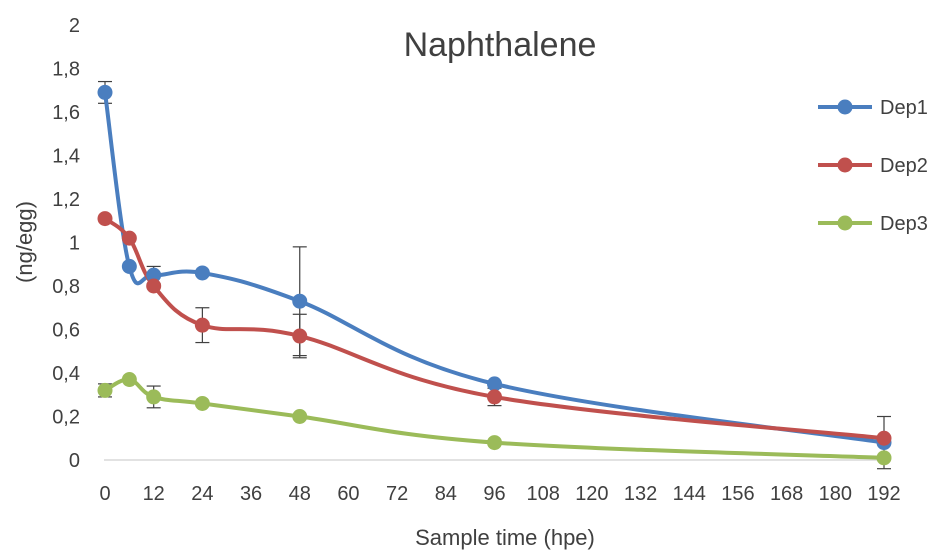  What do you see at coordinates (904, 108) in the screenshot?
I see `legend-label: Dep1` at bounding box center [904, 108].